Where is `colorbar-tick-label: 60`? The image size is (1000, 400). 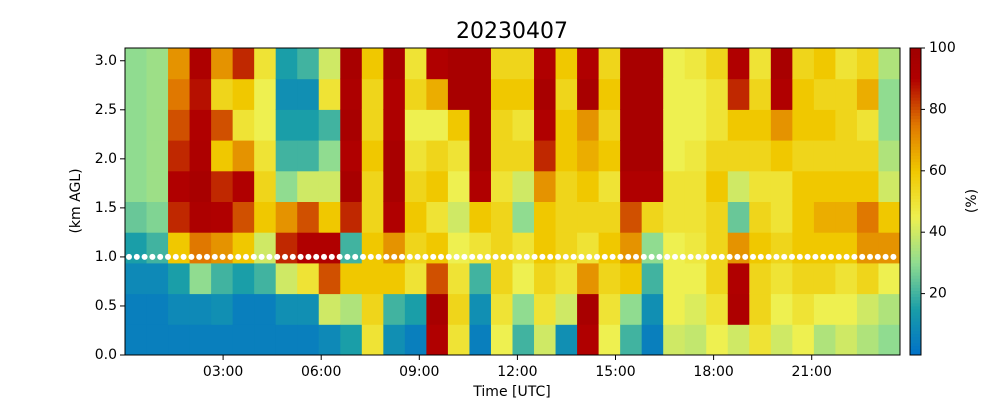 colorbar-tick-label: 60 is located at coordinates (938, 171).